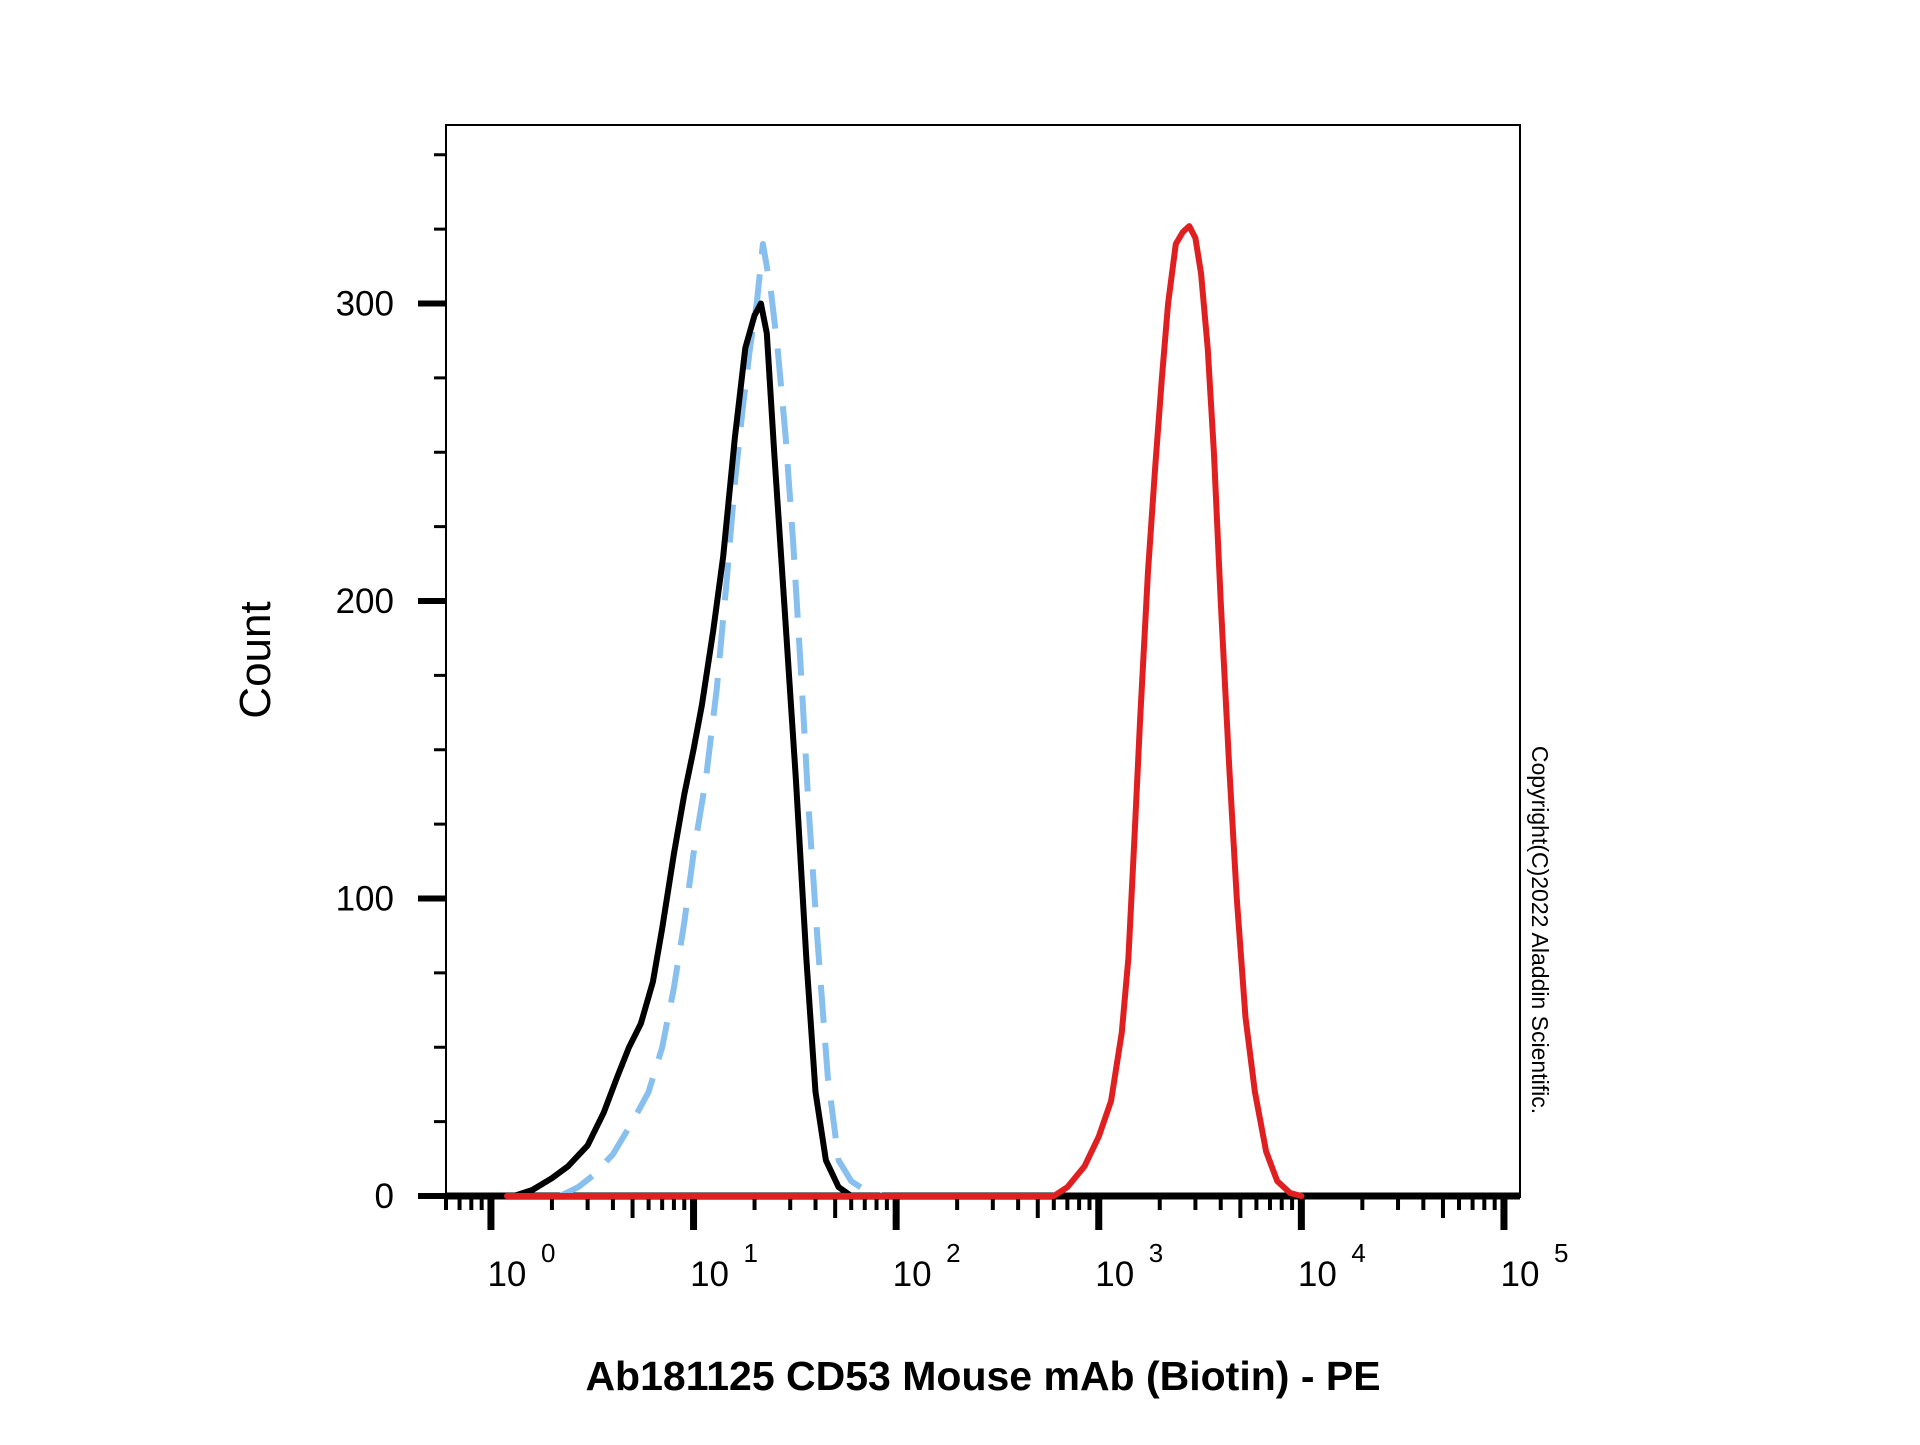 This screenshot has width=1920, height=1445. Describe the element at coordinates (548, 1253) in the screenshot. I see `x-tick-exponent: 0` at that location.